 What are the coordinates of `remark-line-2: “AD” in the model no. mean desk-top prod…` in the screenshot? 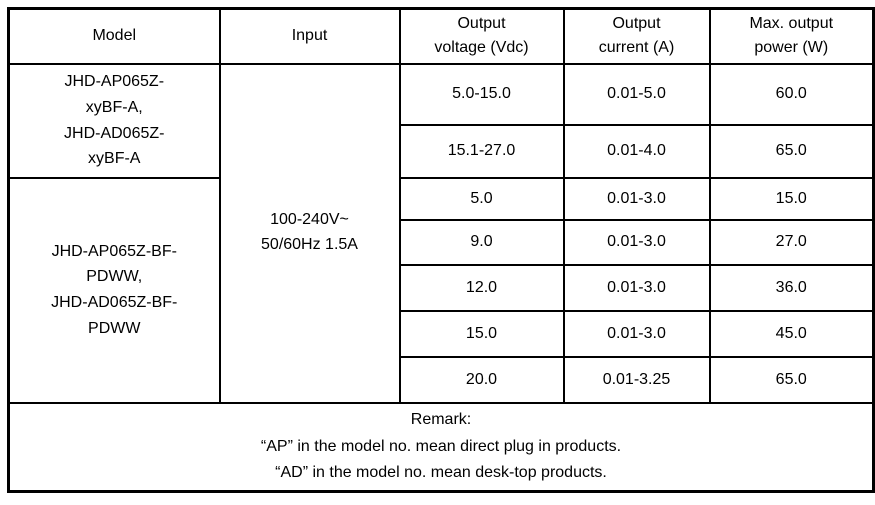 It's located at (441, 472).